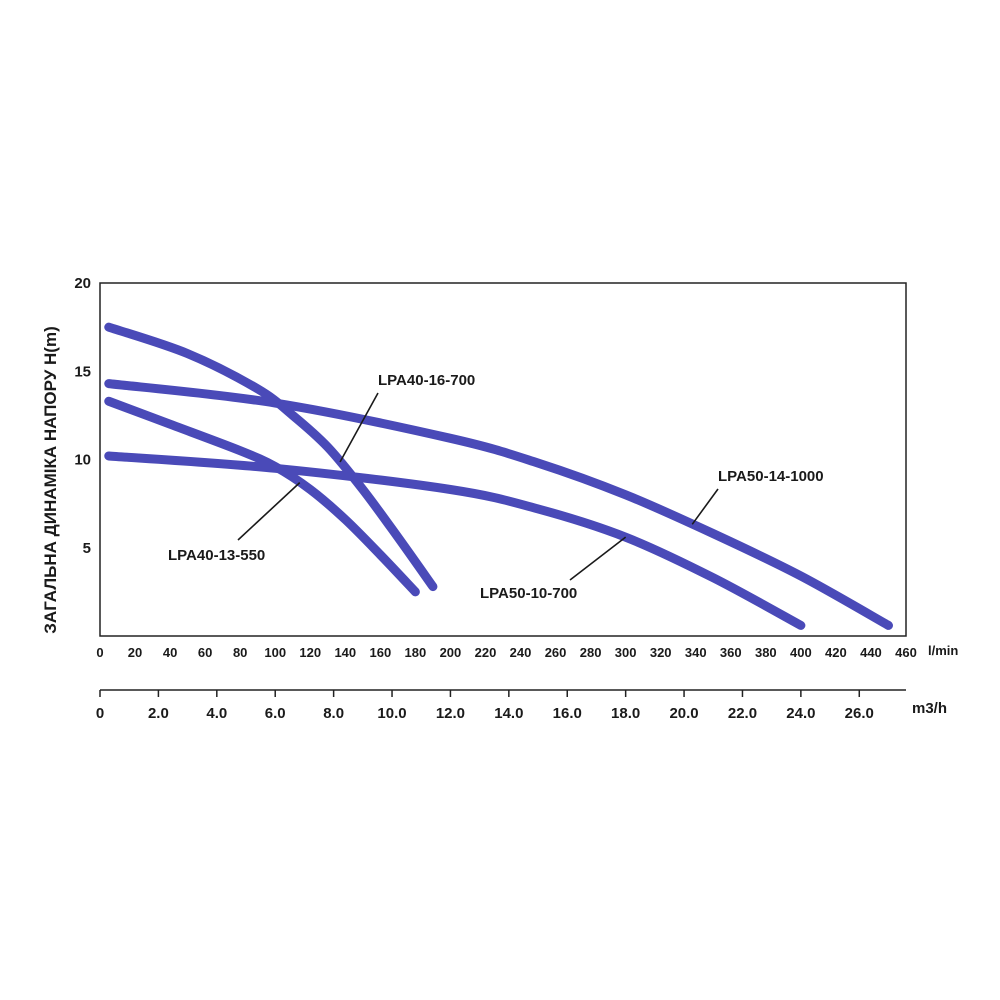 The width and height of the screenshot is (1000, 1000). Describe the element at coordinates (625, 713) in the screenshot. I see `x2-tick-label: 18.0` at that location.